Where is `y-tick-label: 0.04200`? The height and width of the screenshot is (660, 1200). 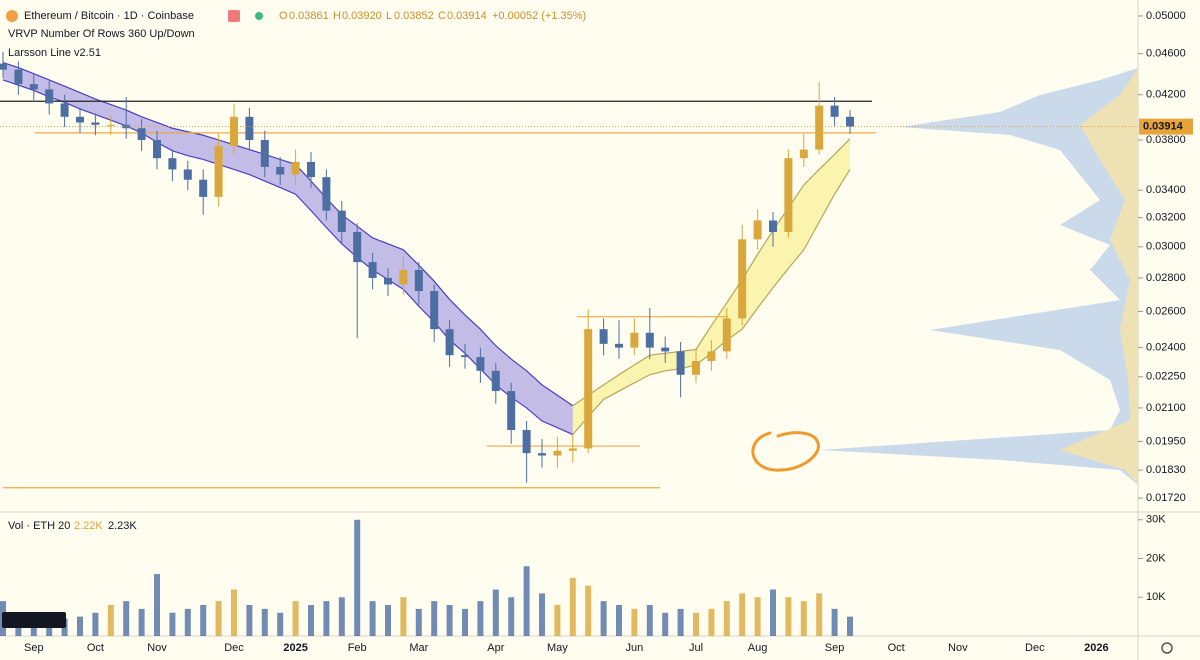
y-tick-label: 0.04200 is located at coordinates (1166, 95).